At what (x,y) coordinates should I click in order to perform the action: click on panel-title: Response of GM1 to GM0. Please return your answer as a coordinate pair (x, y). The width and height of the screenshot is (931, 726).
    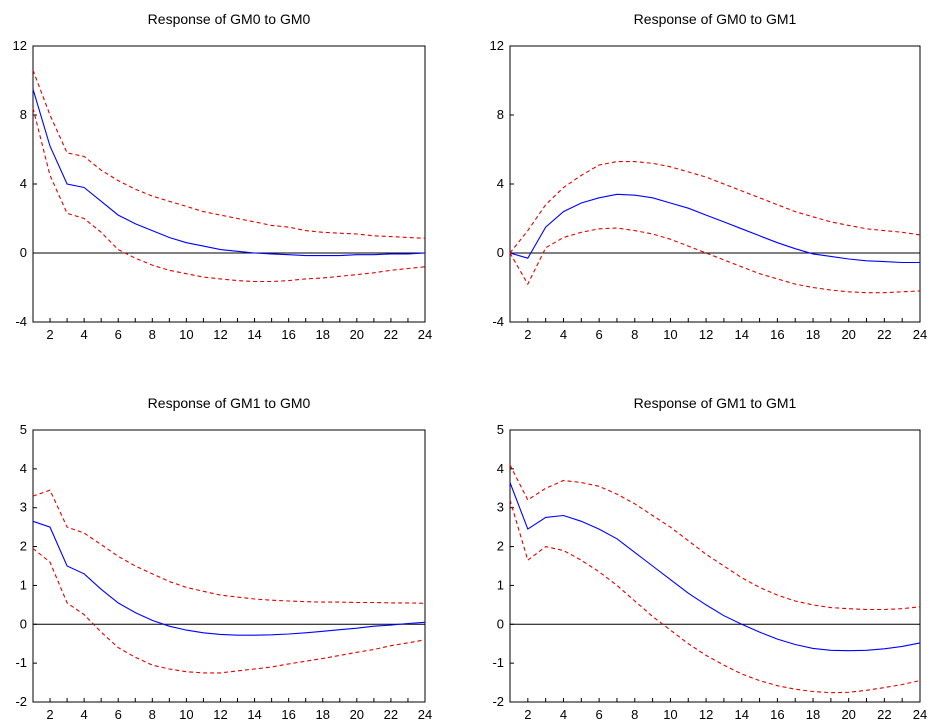
    Looking at the image, I should click on (229, 403).